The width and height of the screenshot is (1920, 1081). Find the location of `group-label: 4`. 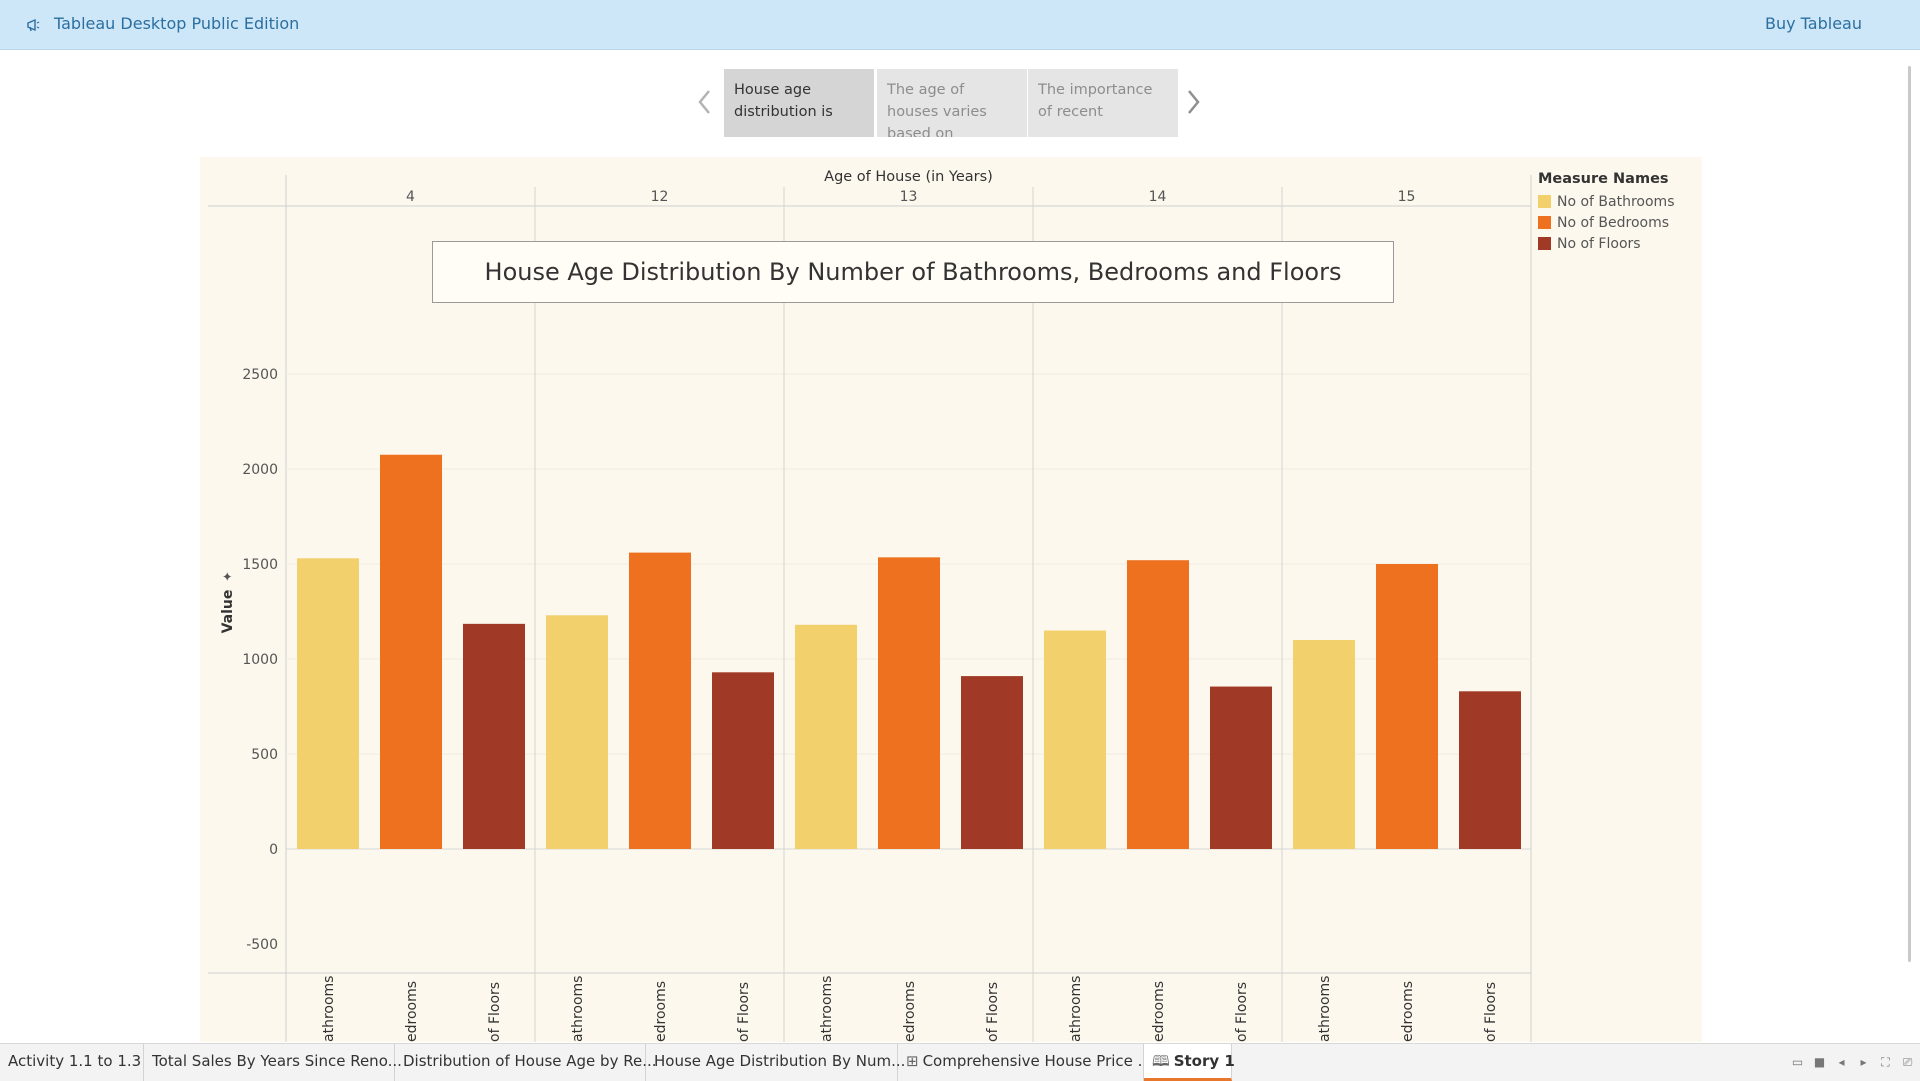

group-label: 4 is located at coordinates (410, 197).